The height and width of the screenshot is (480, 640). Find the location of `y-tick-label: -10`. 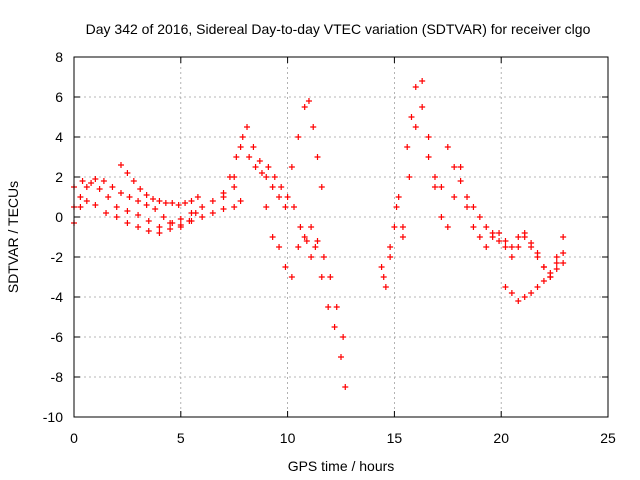

y-tick-label: -10 is located at coordinates (53, 417).